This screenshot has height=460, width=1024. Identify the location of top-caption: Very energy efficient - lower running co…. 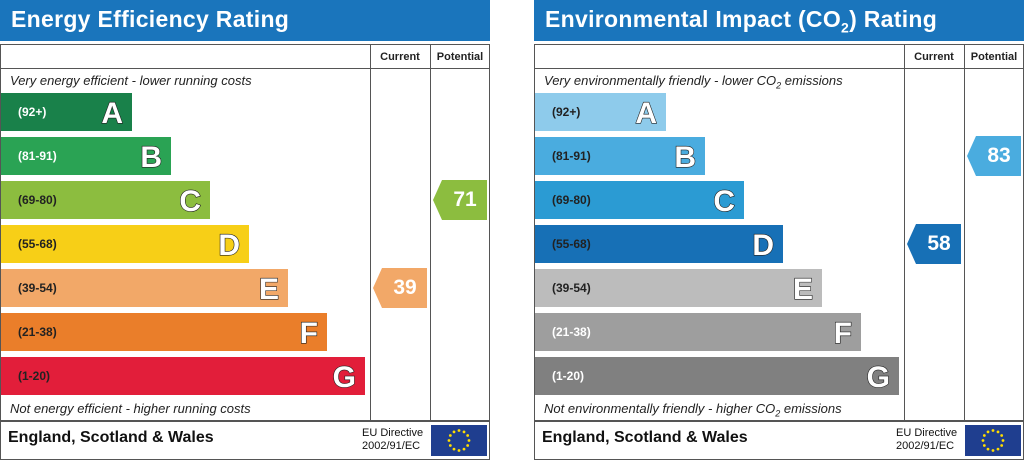
(131, 80).